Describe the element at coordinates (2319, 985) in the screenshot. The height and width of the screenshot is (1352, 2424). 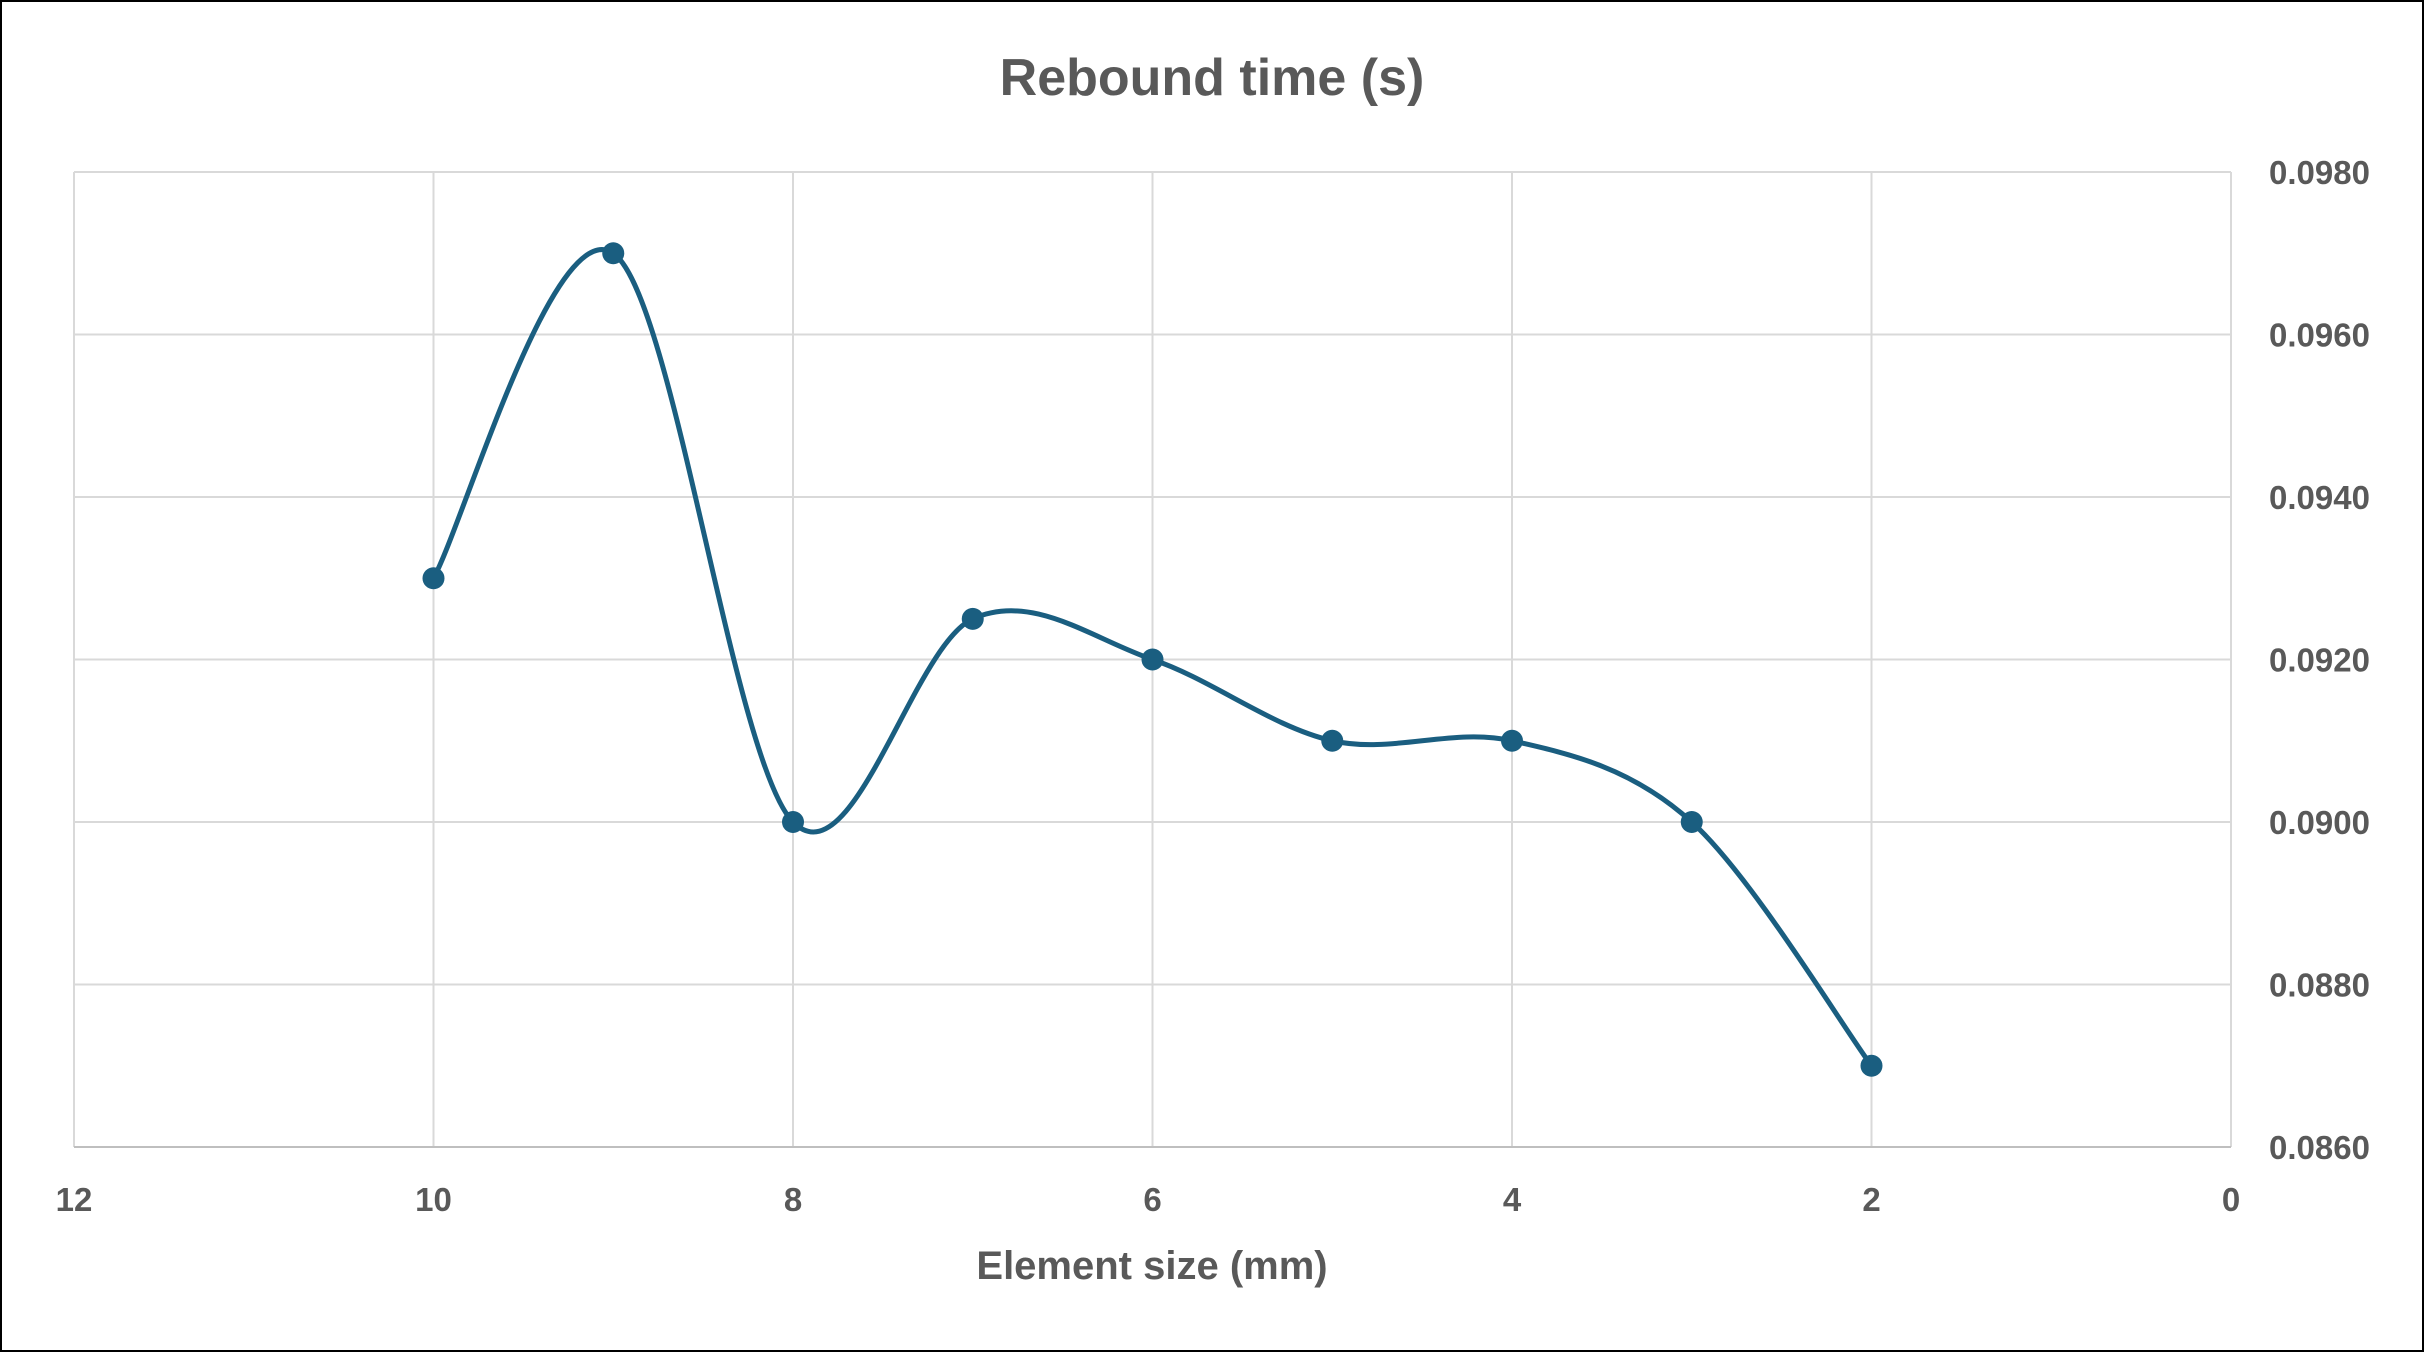
I see `y-tick-label: 0.0880` at that location.